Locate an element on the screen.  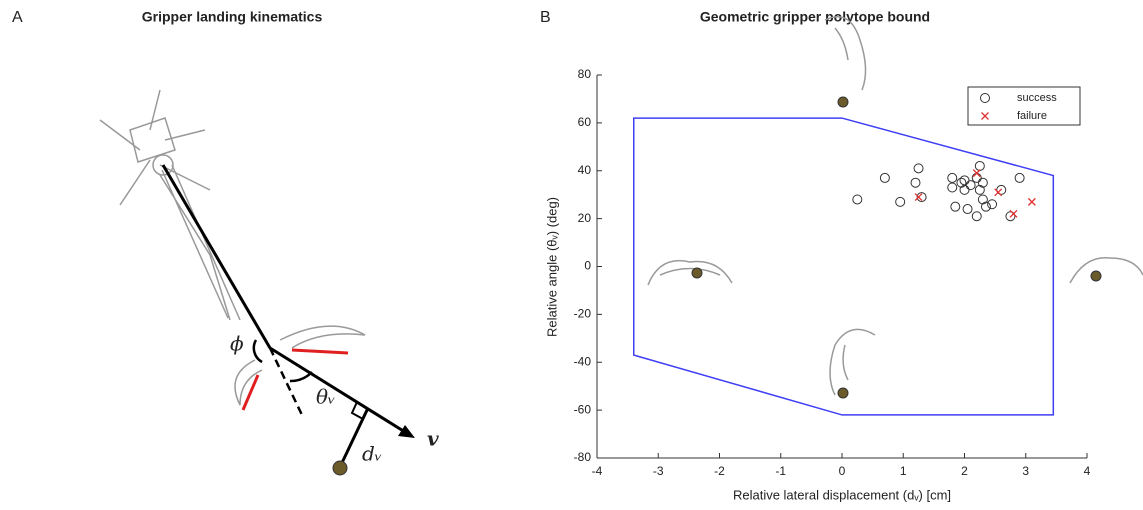
theta-label: θᵥ is located at coordinates (326, 397).